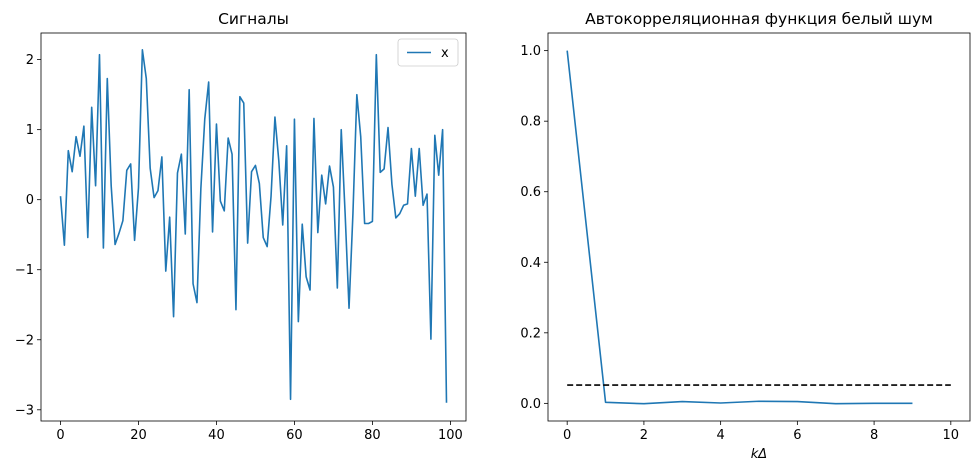 The width and height of the screenshot is (980, 471). I want to click on chart-title-signals: Сигналы, so click(253, 19).